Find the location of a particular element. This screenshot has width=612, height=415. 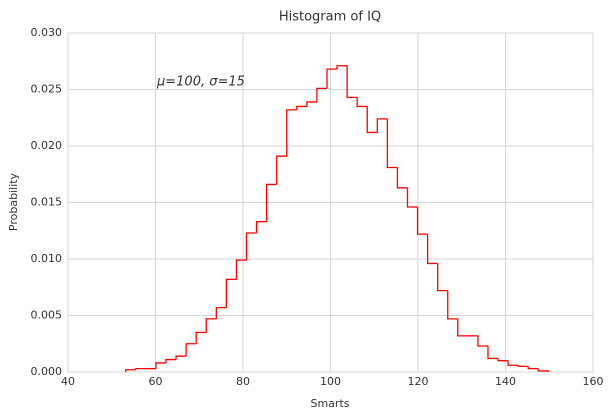

y-axis-label: Probability is located at coordinates (13, 201).